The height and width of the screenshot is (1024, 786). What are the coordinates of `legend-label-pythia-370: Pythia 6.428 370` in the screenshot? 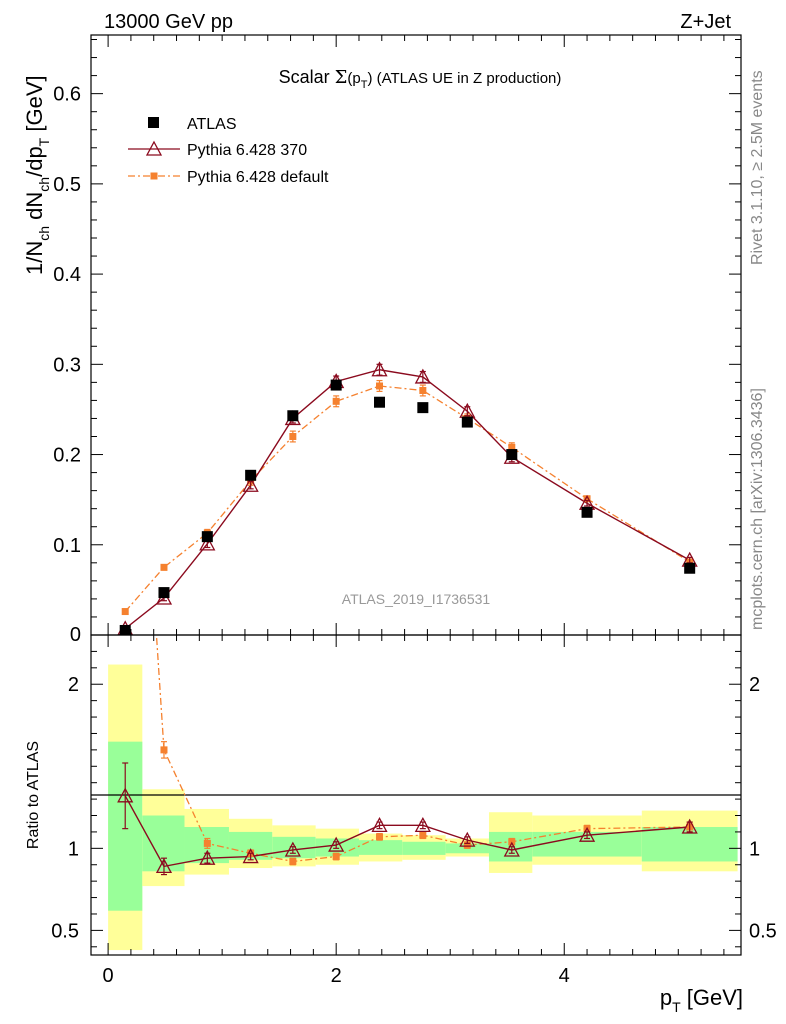 It's located at (247, 150).